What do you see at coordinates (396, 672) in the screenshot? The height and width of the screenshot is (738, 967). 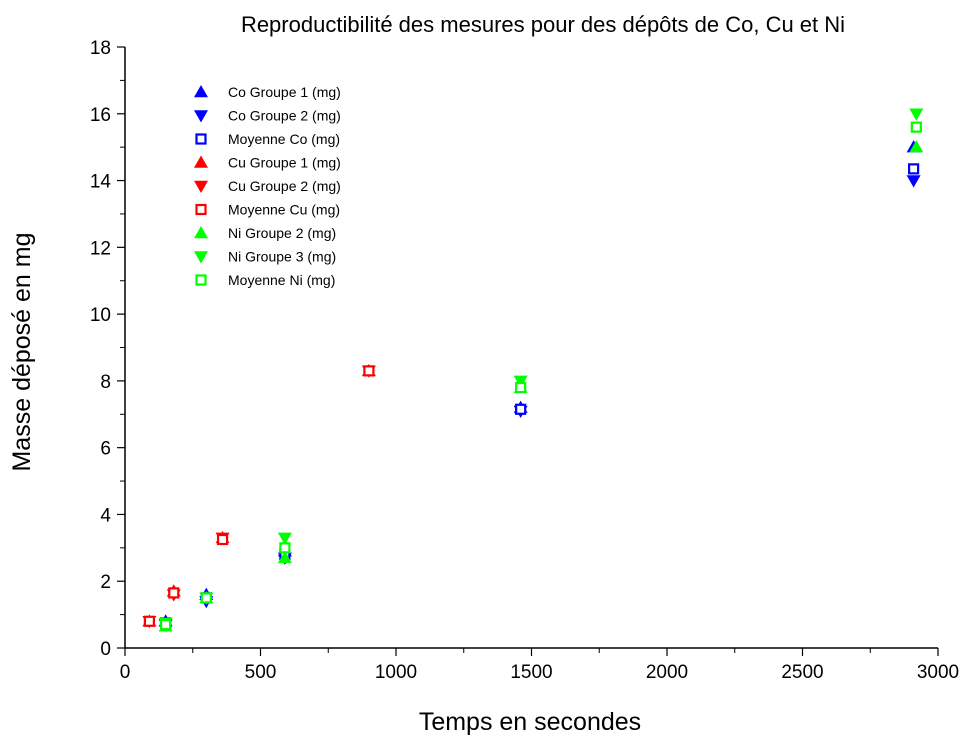 I see `x-tick-label: 1000` at bounding box center [396, 672].